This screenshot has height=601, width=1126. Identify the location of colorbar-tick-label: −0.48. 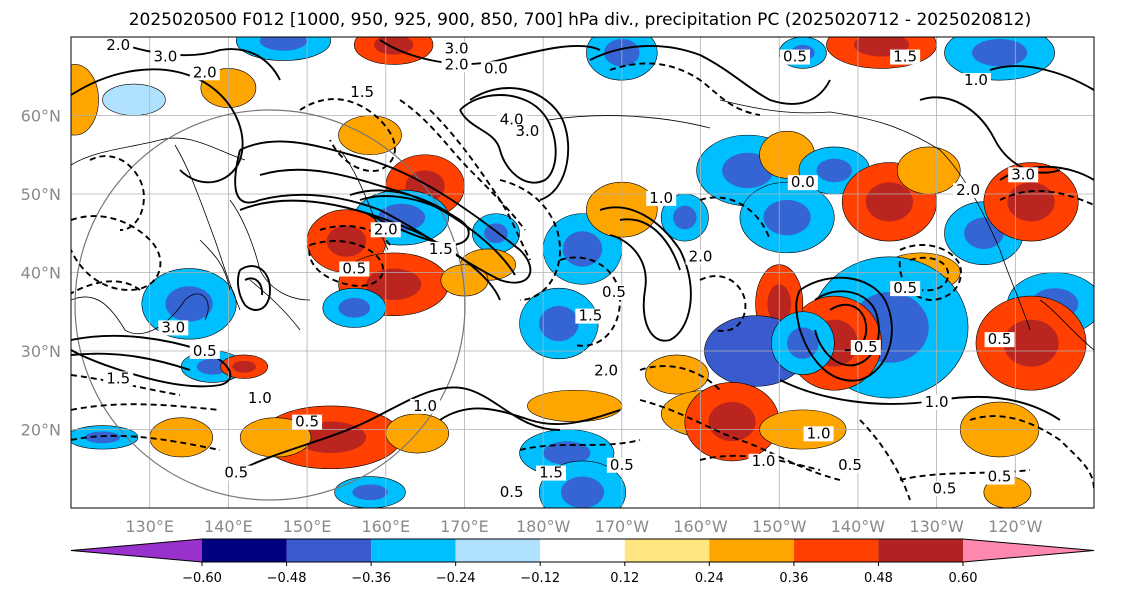
(287, 578).